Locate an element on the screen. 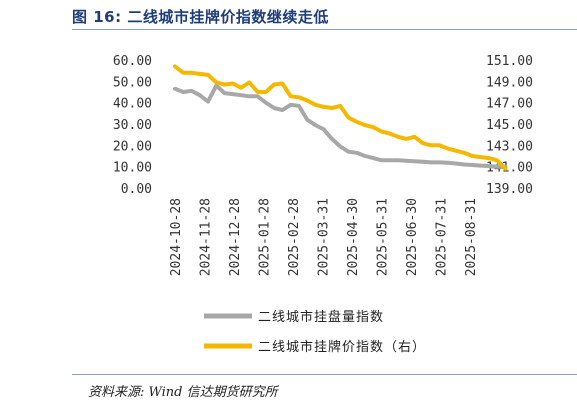 This screenshot has height=407, width=577. left-tick-label: 30.00 is located at coordinates (132, 125).